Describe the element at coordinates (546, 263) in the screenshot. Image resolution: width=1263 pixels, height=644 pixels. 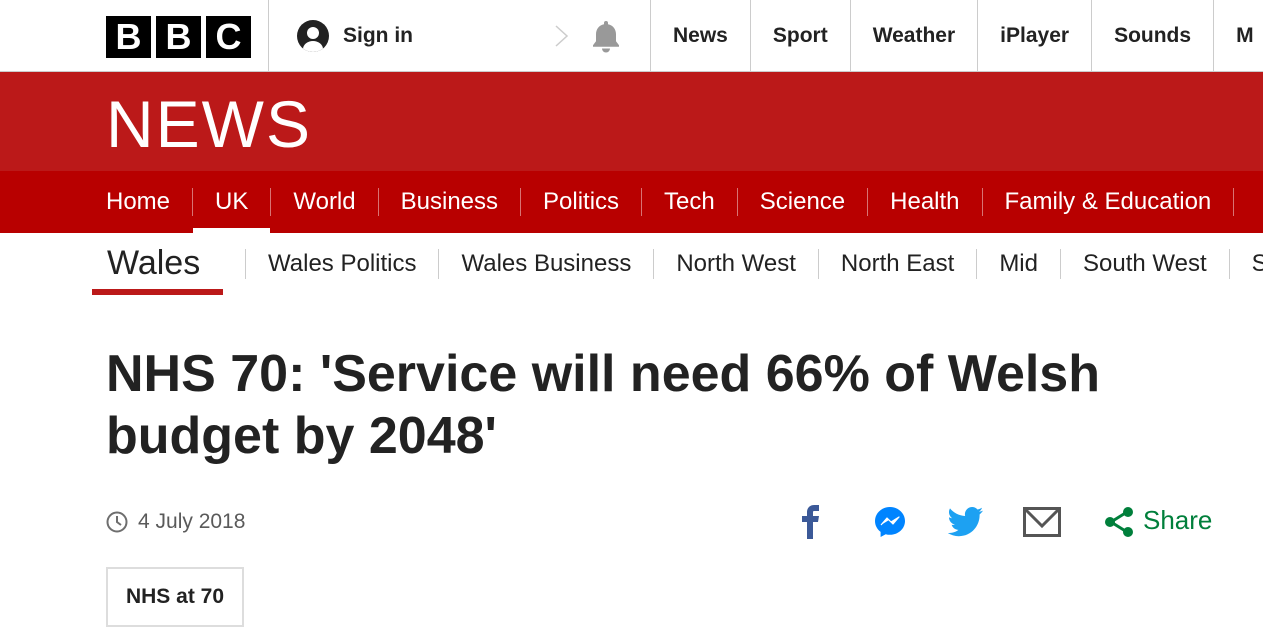
I see `subnav-item-wales-business: Wales Business` at that location.